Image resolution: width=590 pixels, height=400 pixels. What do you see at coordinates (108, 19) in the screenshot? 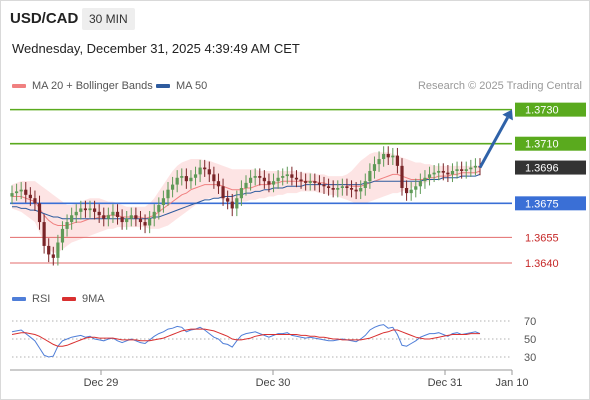
I see `timeframe-badge: 30 MIN` at bounding box center [108, 19].